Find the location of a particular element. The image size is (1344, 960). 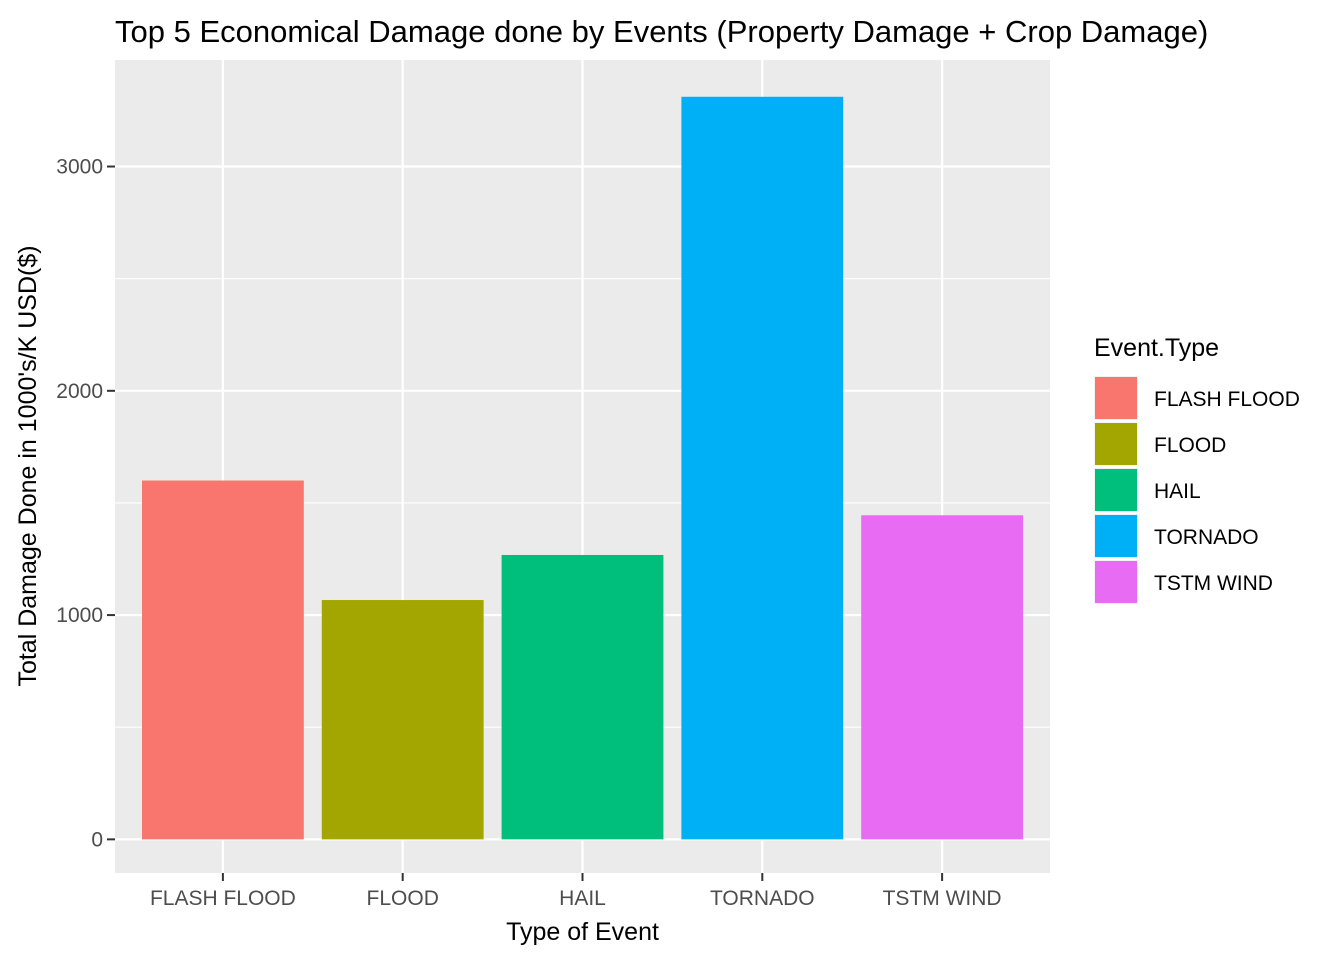

legend-label: FLOOD is located at coordinates (1190, 445).